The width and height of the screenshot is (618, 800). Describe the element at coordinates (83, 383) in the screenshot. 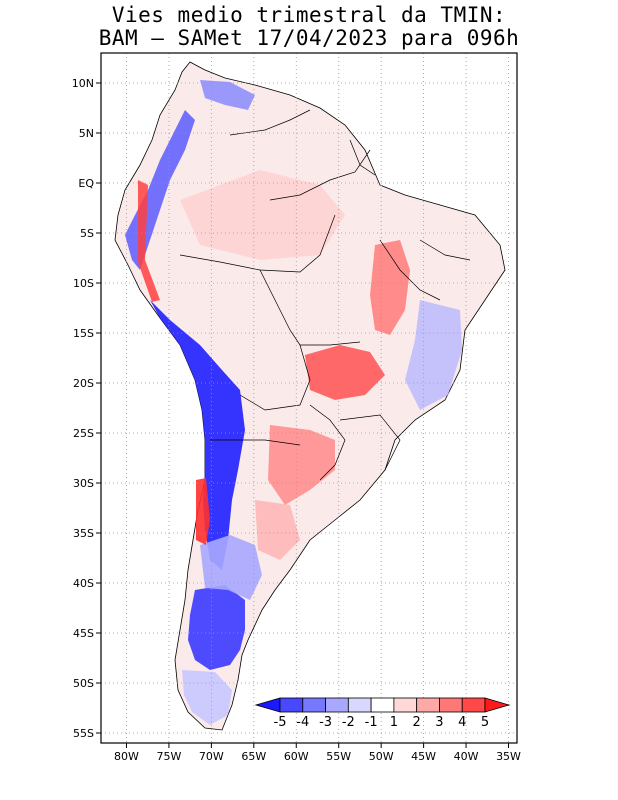

I see `lat-tick-label: 20S` at that location.